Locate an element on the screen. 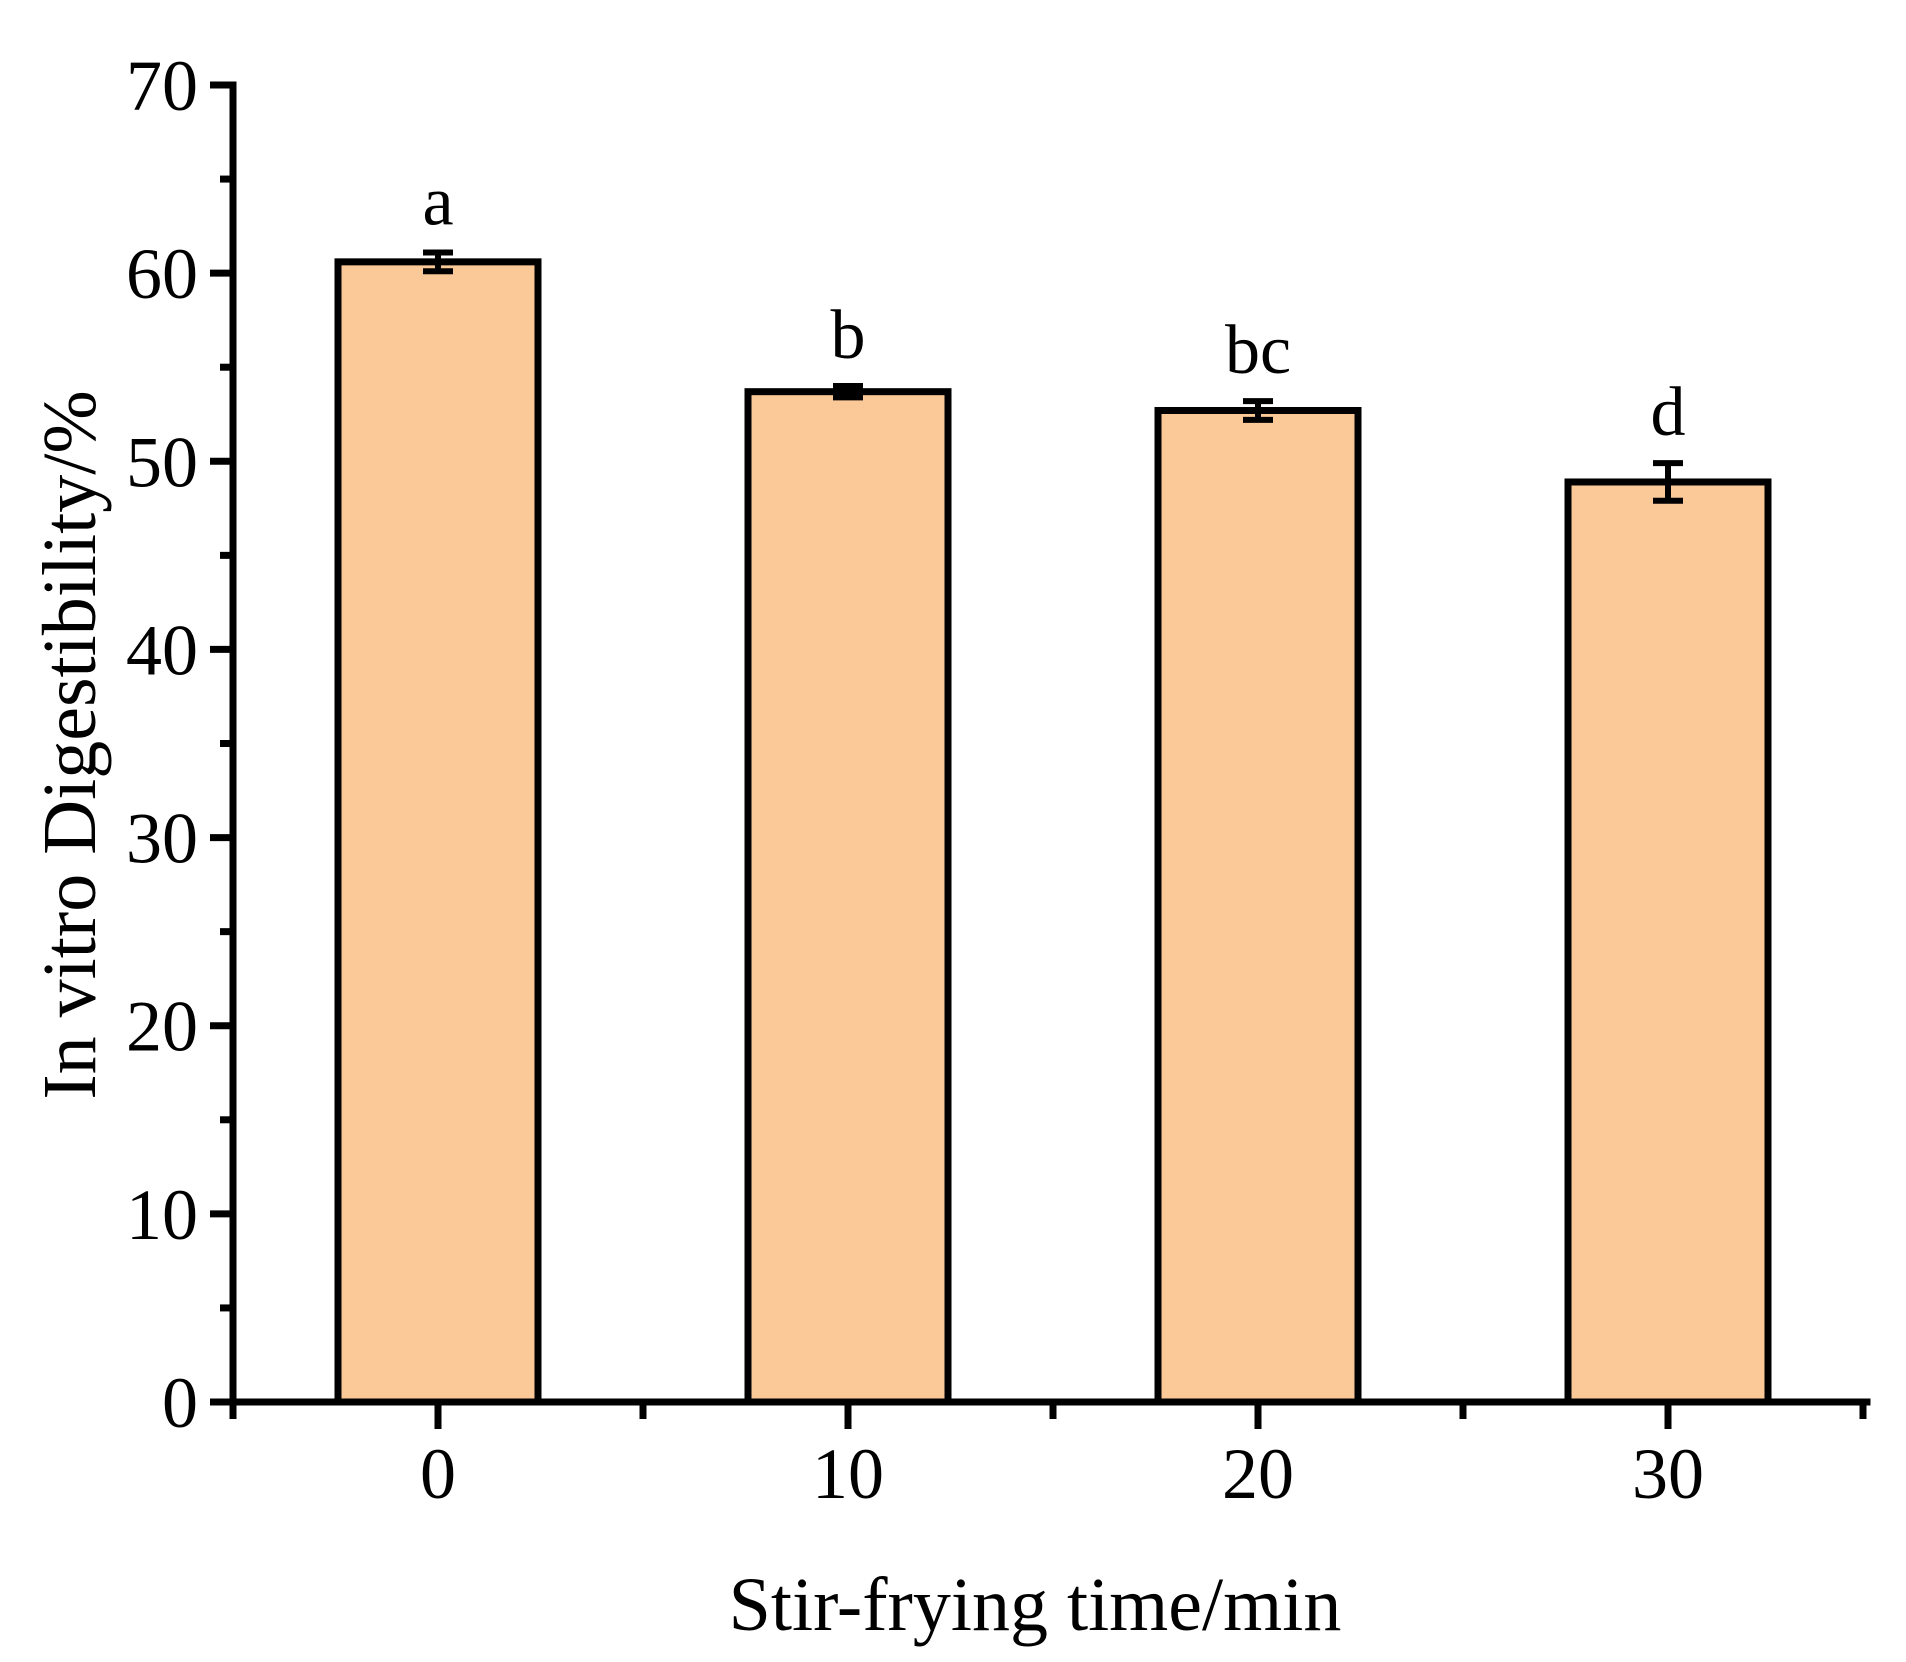  x-tick-label-30: 30 is located at coordinates (1668, 1474).